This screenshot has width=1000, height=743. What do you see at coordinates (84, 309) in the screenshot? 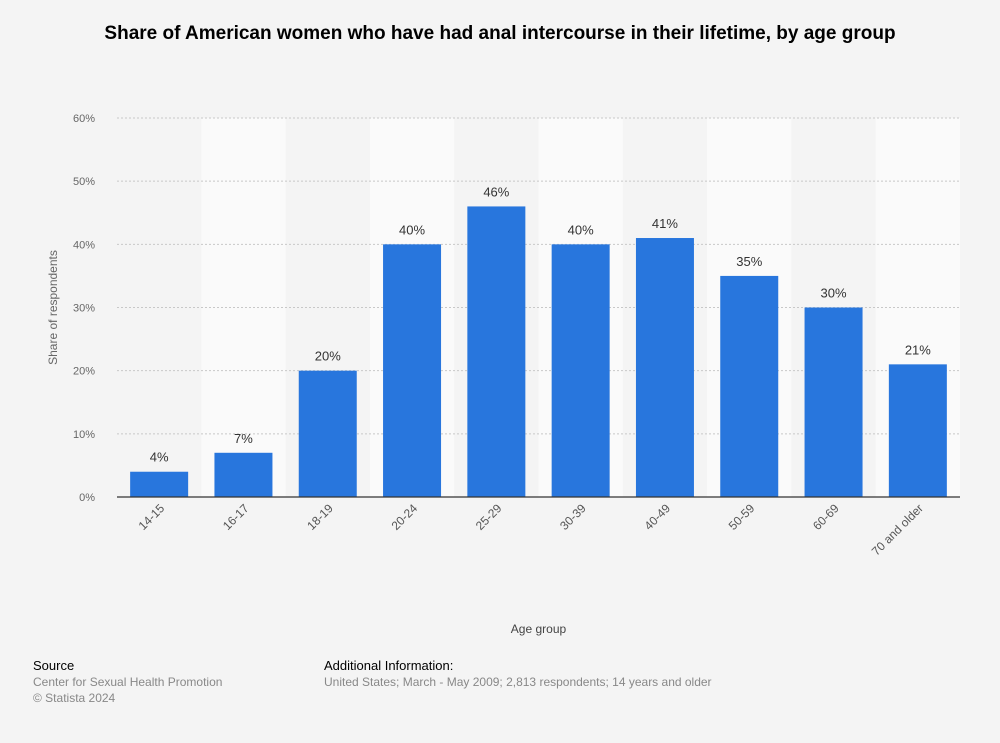
I see `y-tick-label: 30%` at bounding box center [84, 309].